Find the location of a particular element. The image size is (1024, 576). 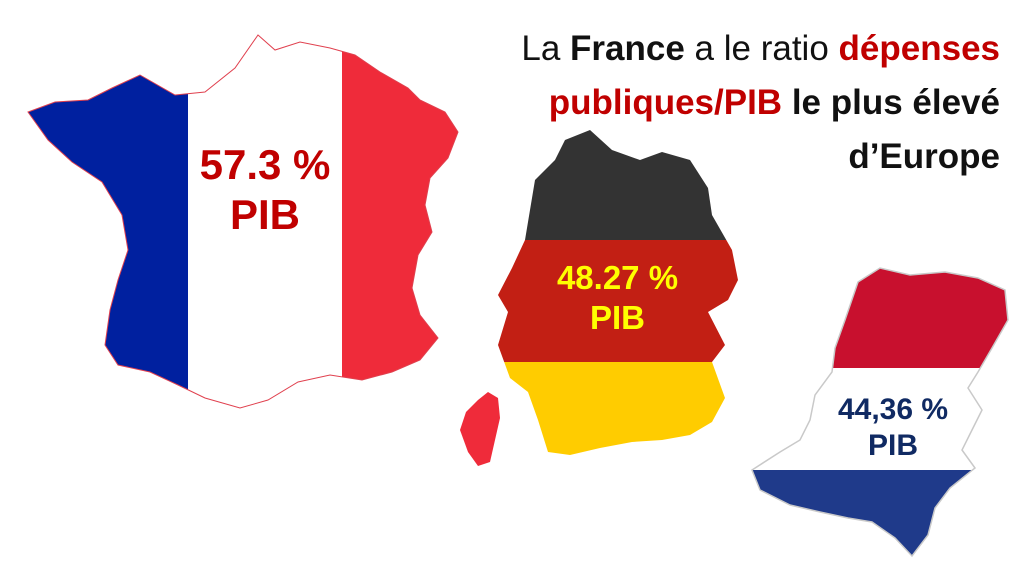

germany-unit: PIB is located at coordinates (617, 317).